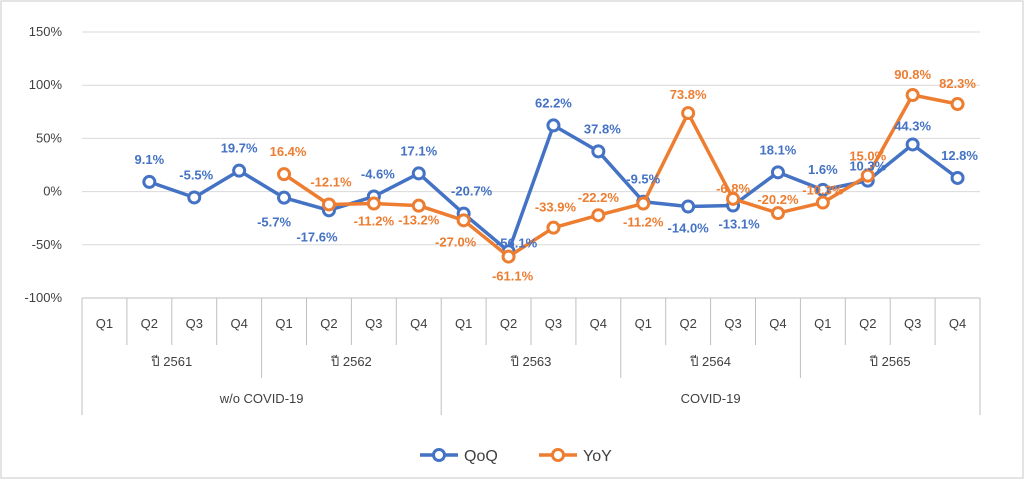 The width and height of the screenshot is (1024, 484). I want to click on year-label: ปี 2565, so click(890, 361).